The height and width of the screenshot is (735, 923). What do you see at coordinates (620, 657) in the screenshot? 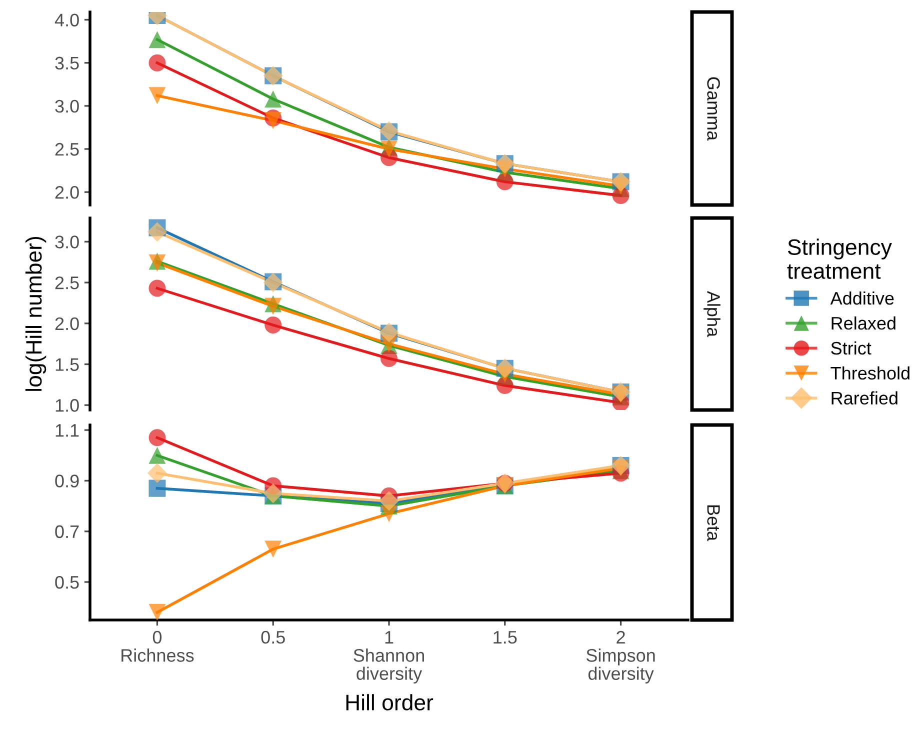
I see `x-tick-label: 2 Simpson diversity` at bounding box center [620, 657].